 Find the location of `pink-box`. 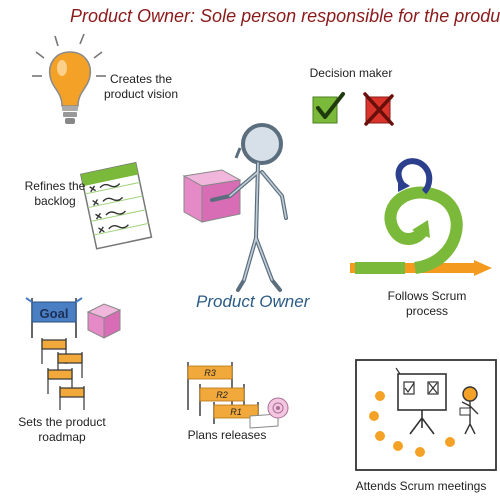

pink-box is located at coordinates (212, 196).